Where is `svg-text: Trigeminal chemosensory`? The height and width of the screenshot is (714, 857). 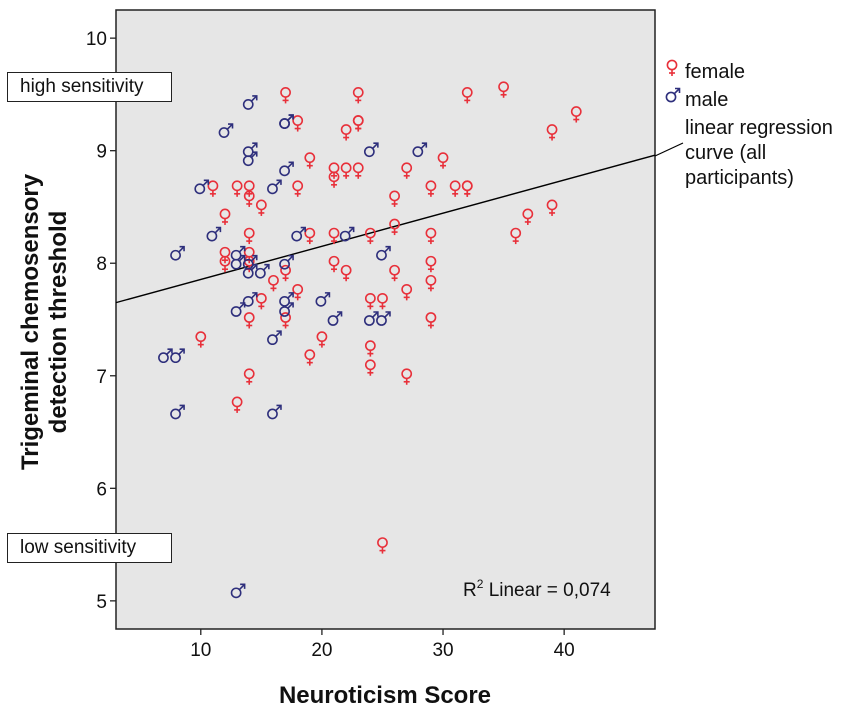 svg-text: Trigeminal chemosensory is located at coordinates (30, 321).